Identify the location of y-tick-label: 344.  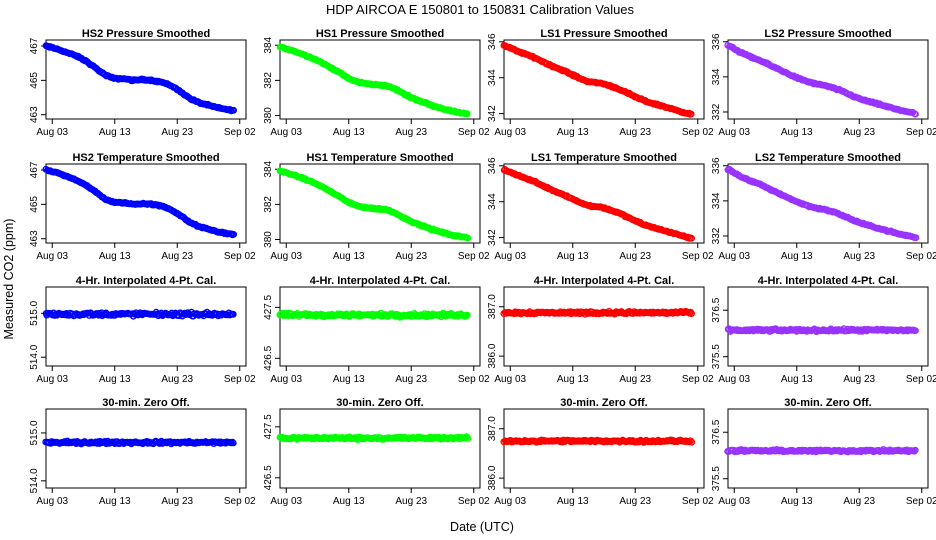
(492, 201).